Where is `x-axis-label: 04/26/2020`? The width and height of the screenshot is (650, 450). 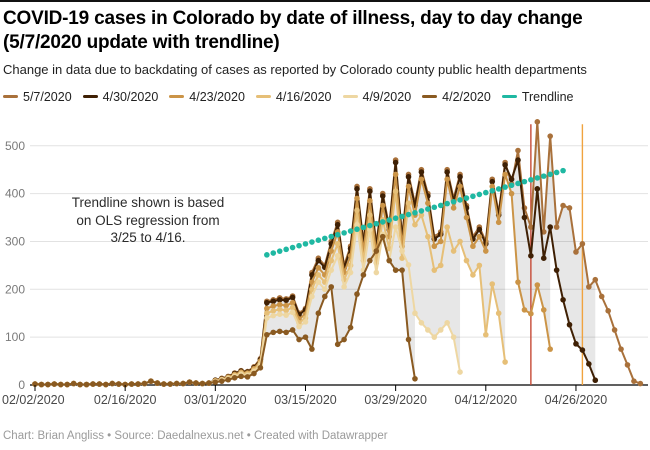
x-axis-label: 04/26/2020 is located at coordinates (576, 400).